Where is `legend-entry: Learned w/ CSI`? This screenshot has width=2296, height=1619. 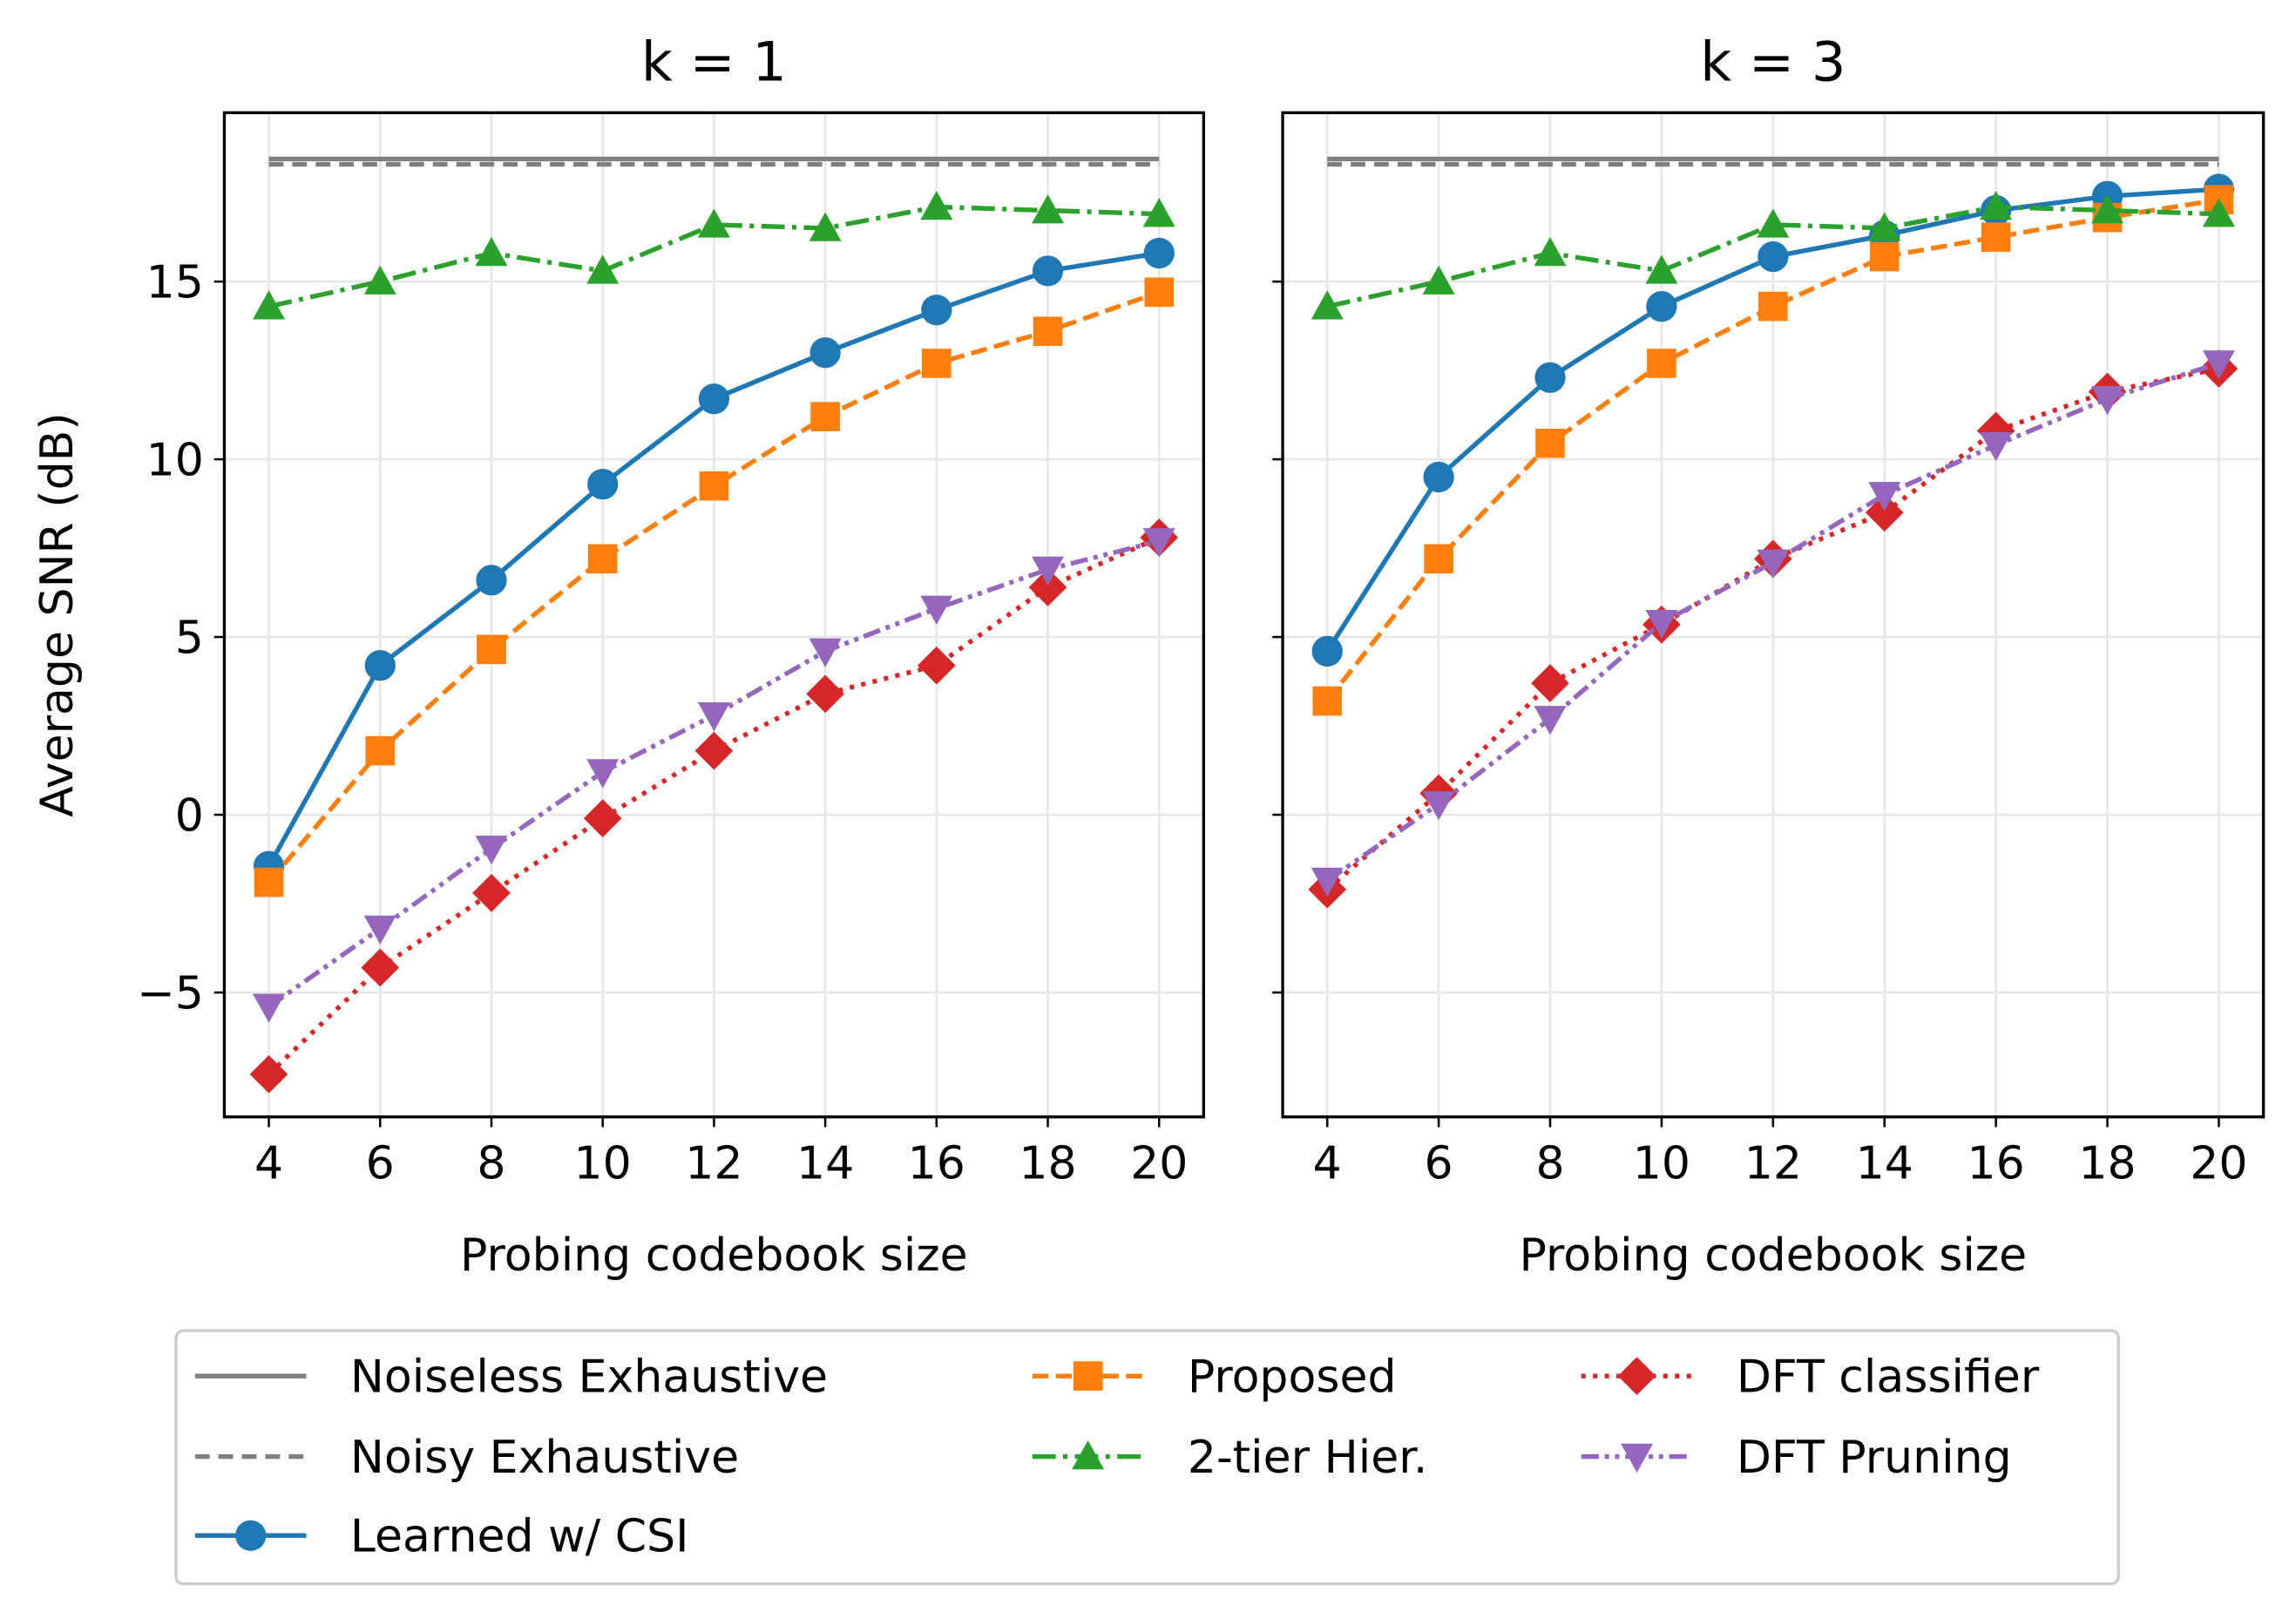 legend-entry: Learned w/ CSI is located at coordinates (441, 1537).